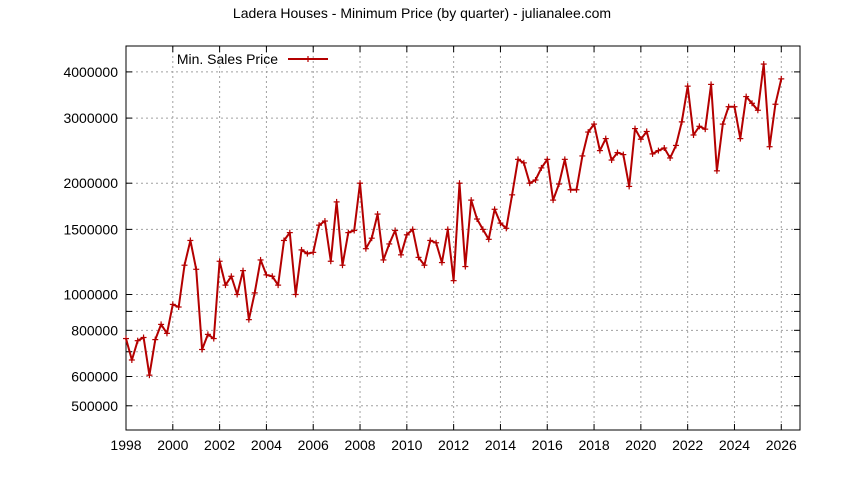  What do you see at coordinates (94, 406) in the screenshot?
I see `y-tick-label: 500000` at bounding box center [94, 406].